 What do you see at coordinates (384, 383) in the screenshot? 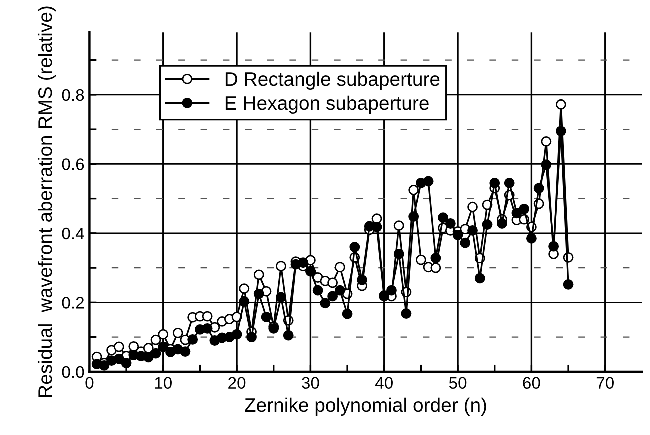
I see `x-tick-label: 40` at bounding box center [384, 383].